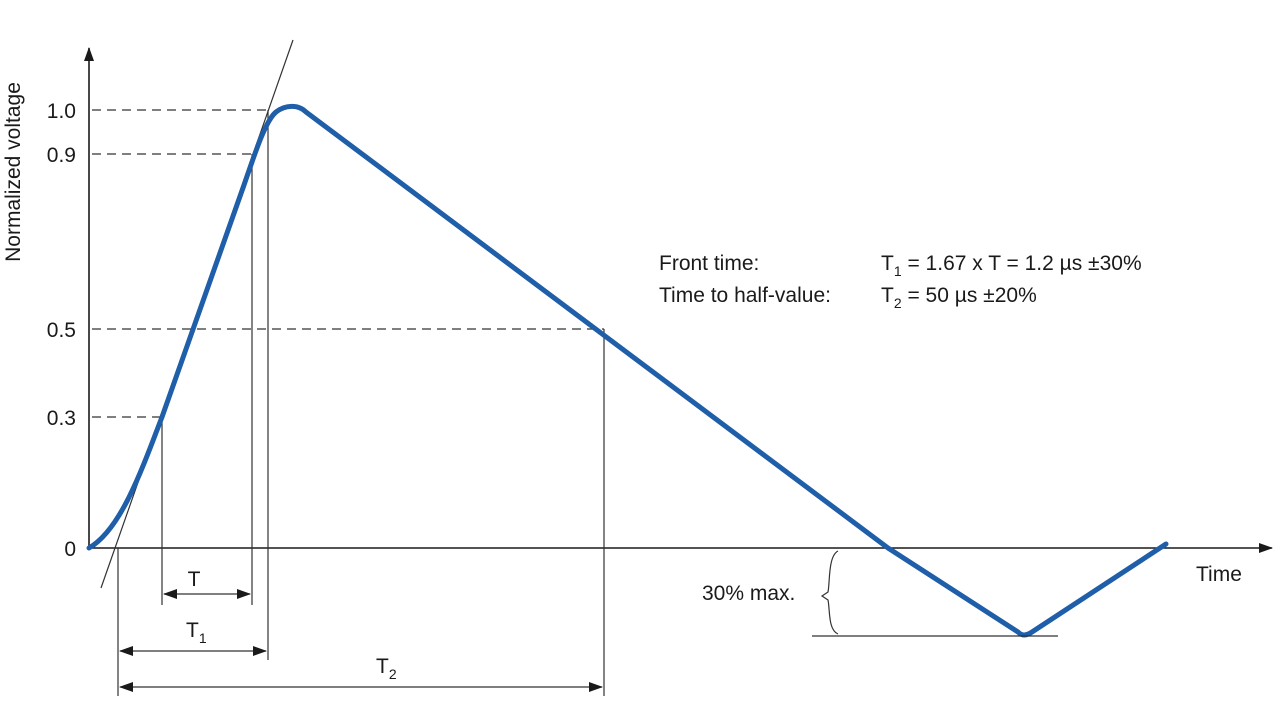 The width and height of the screenshot is (1280, 726). Describe the element at coordinates (61, 418) in the screenshot. I see `y-tick-0-3: 0.3` at that location.